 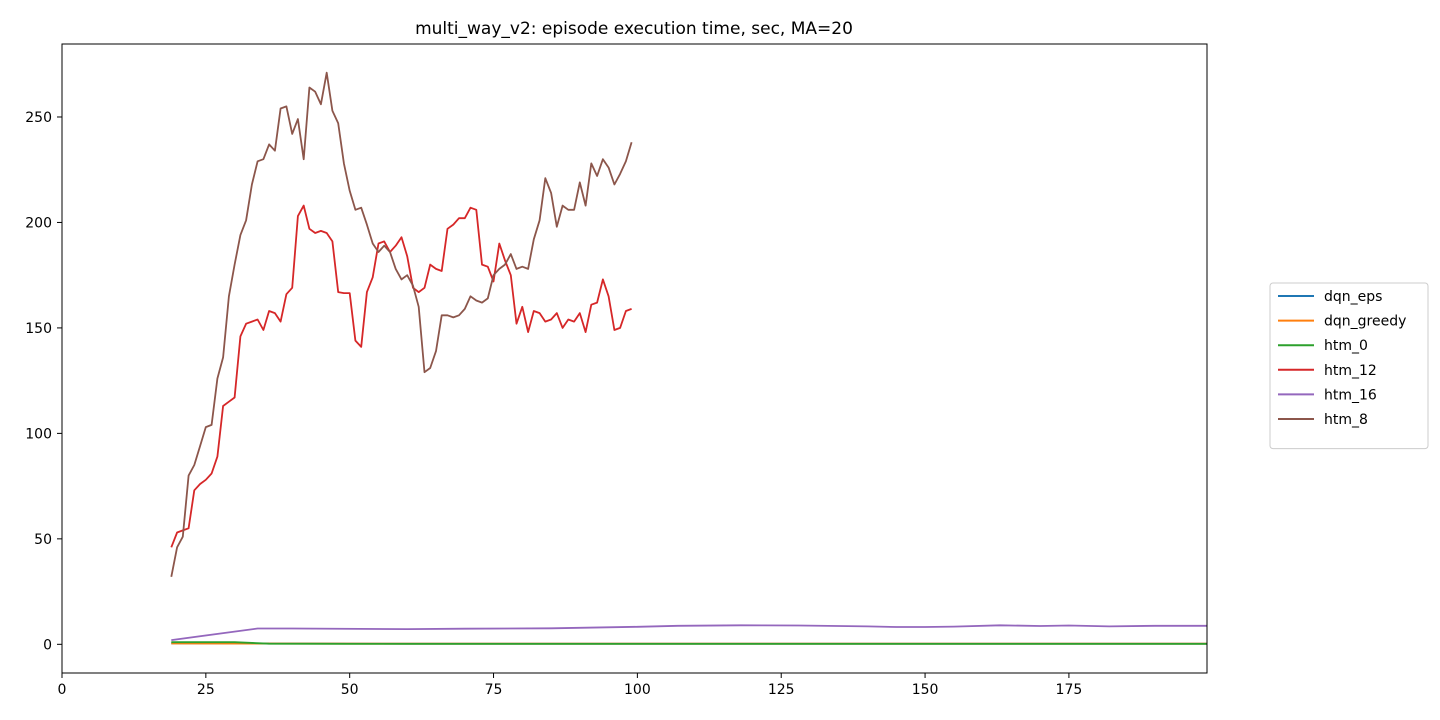 What do you see at coordinates (1069, 690) in the screenshot?
I see `x-tick-label: 175` at bounding box center [1069, 690].